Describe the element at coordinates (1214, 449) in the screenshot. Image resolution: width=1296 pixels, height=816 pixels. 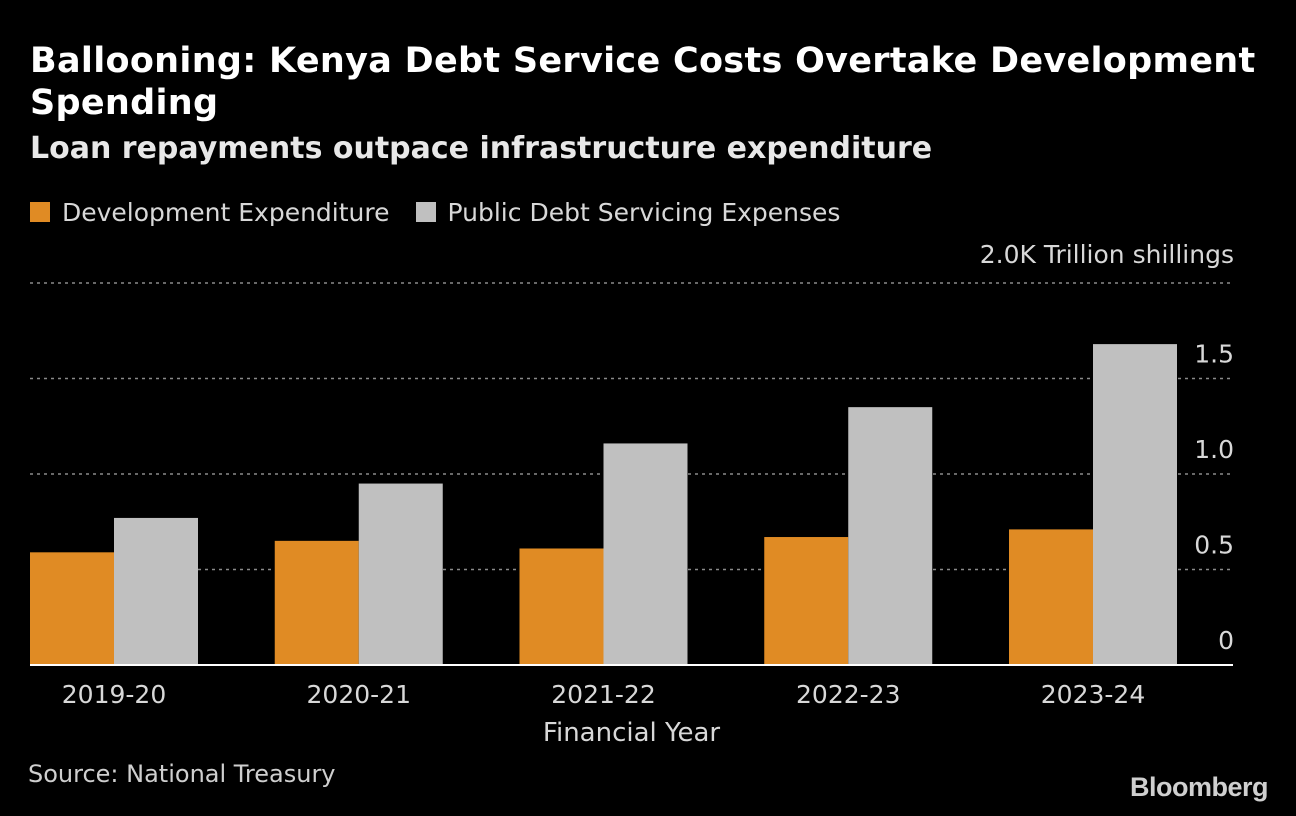
I see `y-tick-label-2: 1.0` at that location.